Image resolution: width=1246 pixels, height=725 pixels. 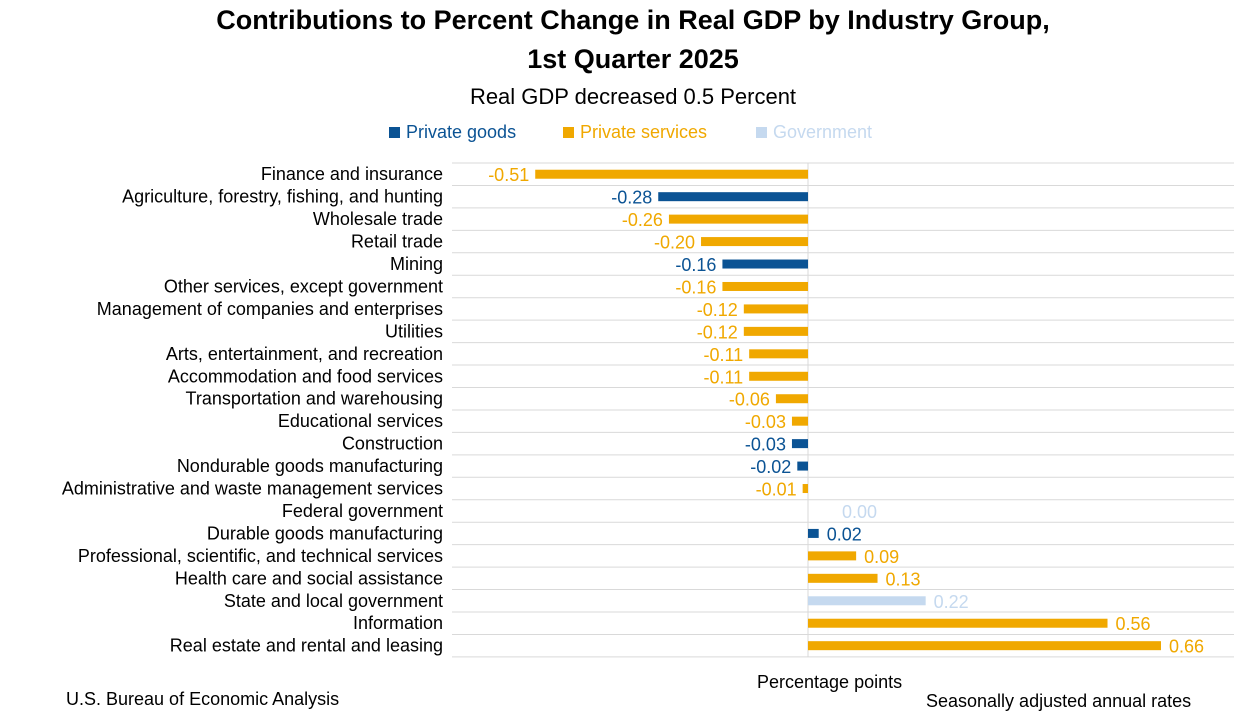 What do you see at coordinates (397, 242) in the screenshot?
I see `category-label: Retail trade` at bounding box center [397, 242].